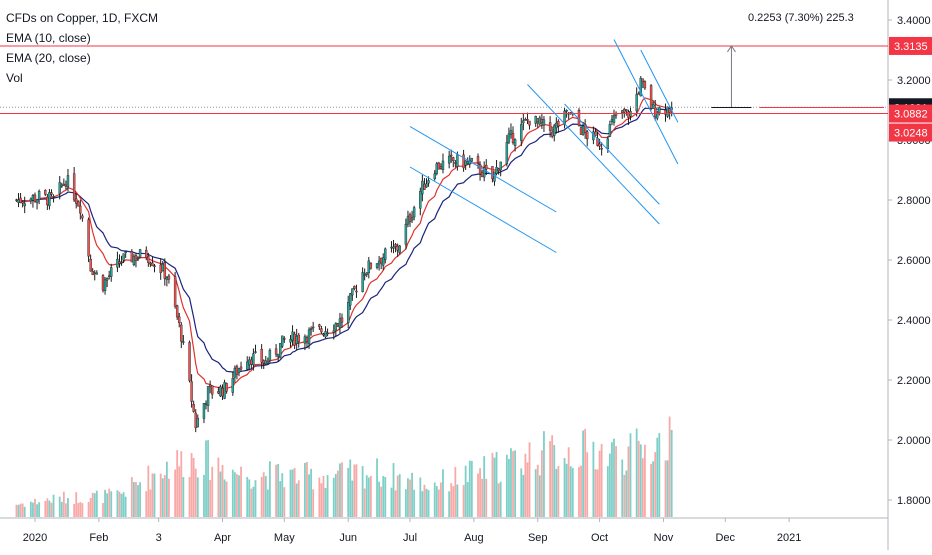 This screenshot has height=555, width=932. What do you see at coordinates (483, 169) in the screenshot?
I see `channel-line` at bounding box center [483, 169].